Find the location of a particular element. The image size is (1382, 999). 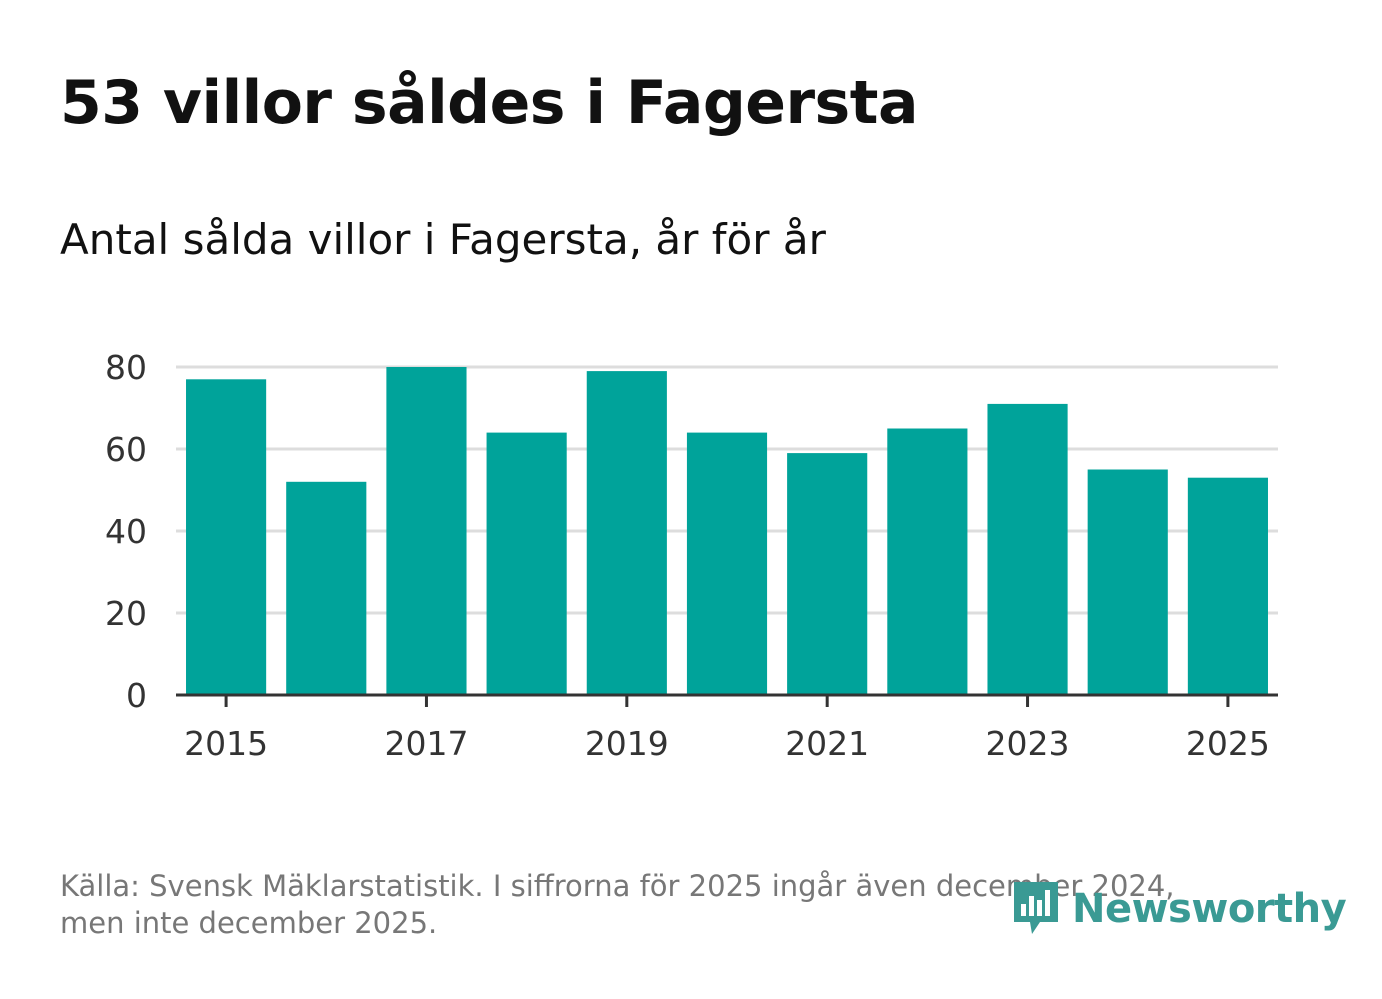

x-tick-label-2017: 2017 is located at coordinates (426, 743).